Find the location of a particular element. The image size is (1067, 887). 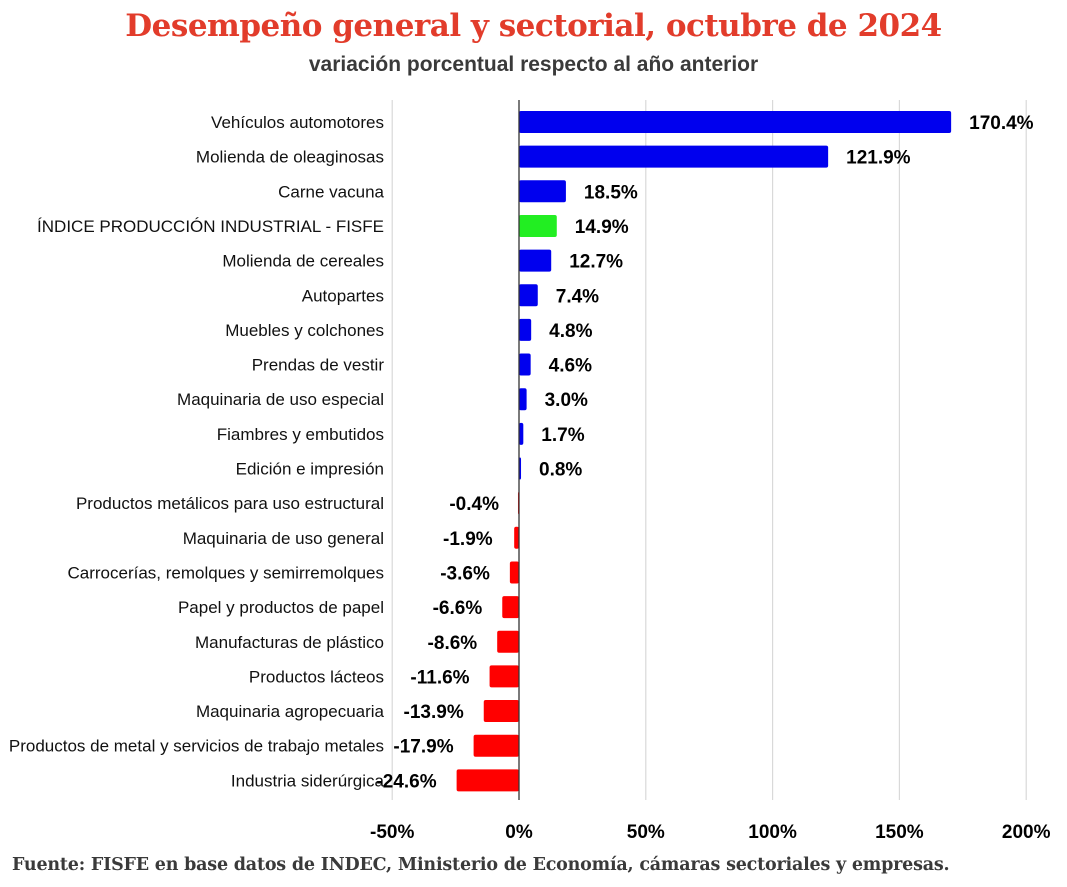

category-label: Carrocerías, remolques y semirremolques is located at coordinates (226, 572).